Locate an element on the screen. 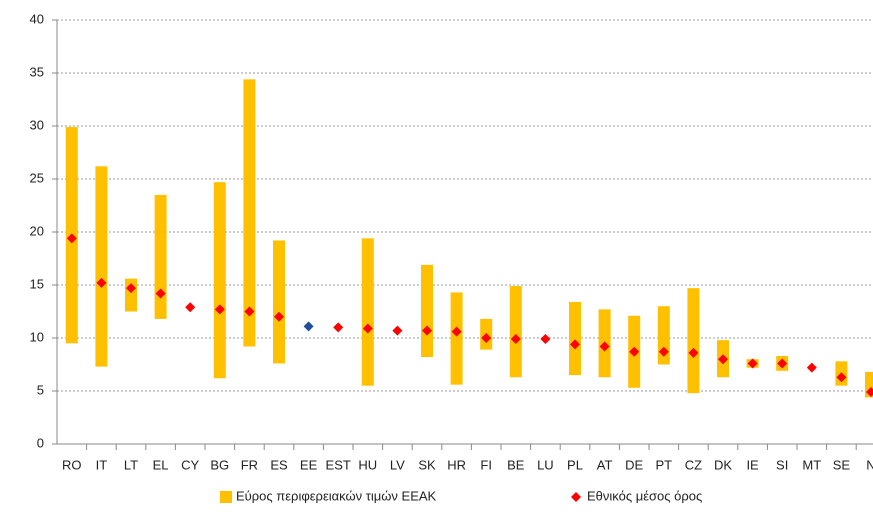  x-tick-label: N is located at coordinates (869, 464).